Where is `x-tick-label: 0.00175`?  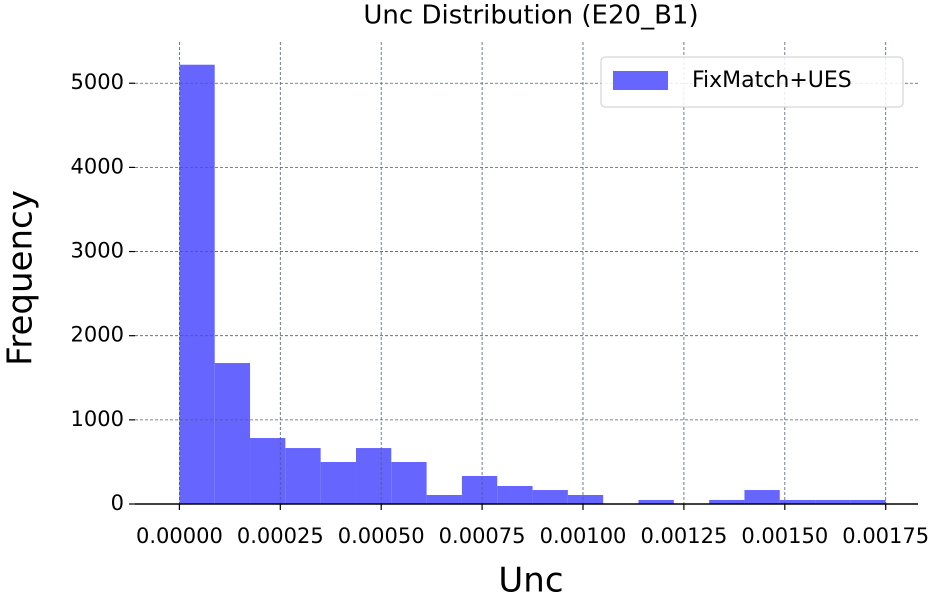
x-tick-label: 0.00175 is located at coordinates (885, 536).